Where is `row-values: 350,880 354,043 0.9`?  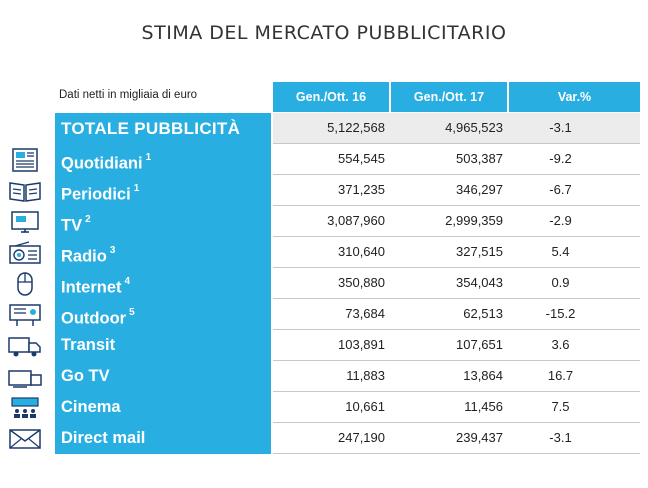 row-values: 350,880 354,043 0.9 is located at coordinates (456, 283).